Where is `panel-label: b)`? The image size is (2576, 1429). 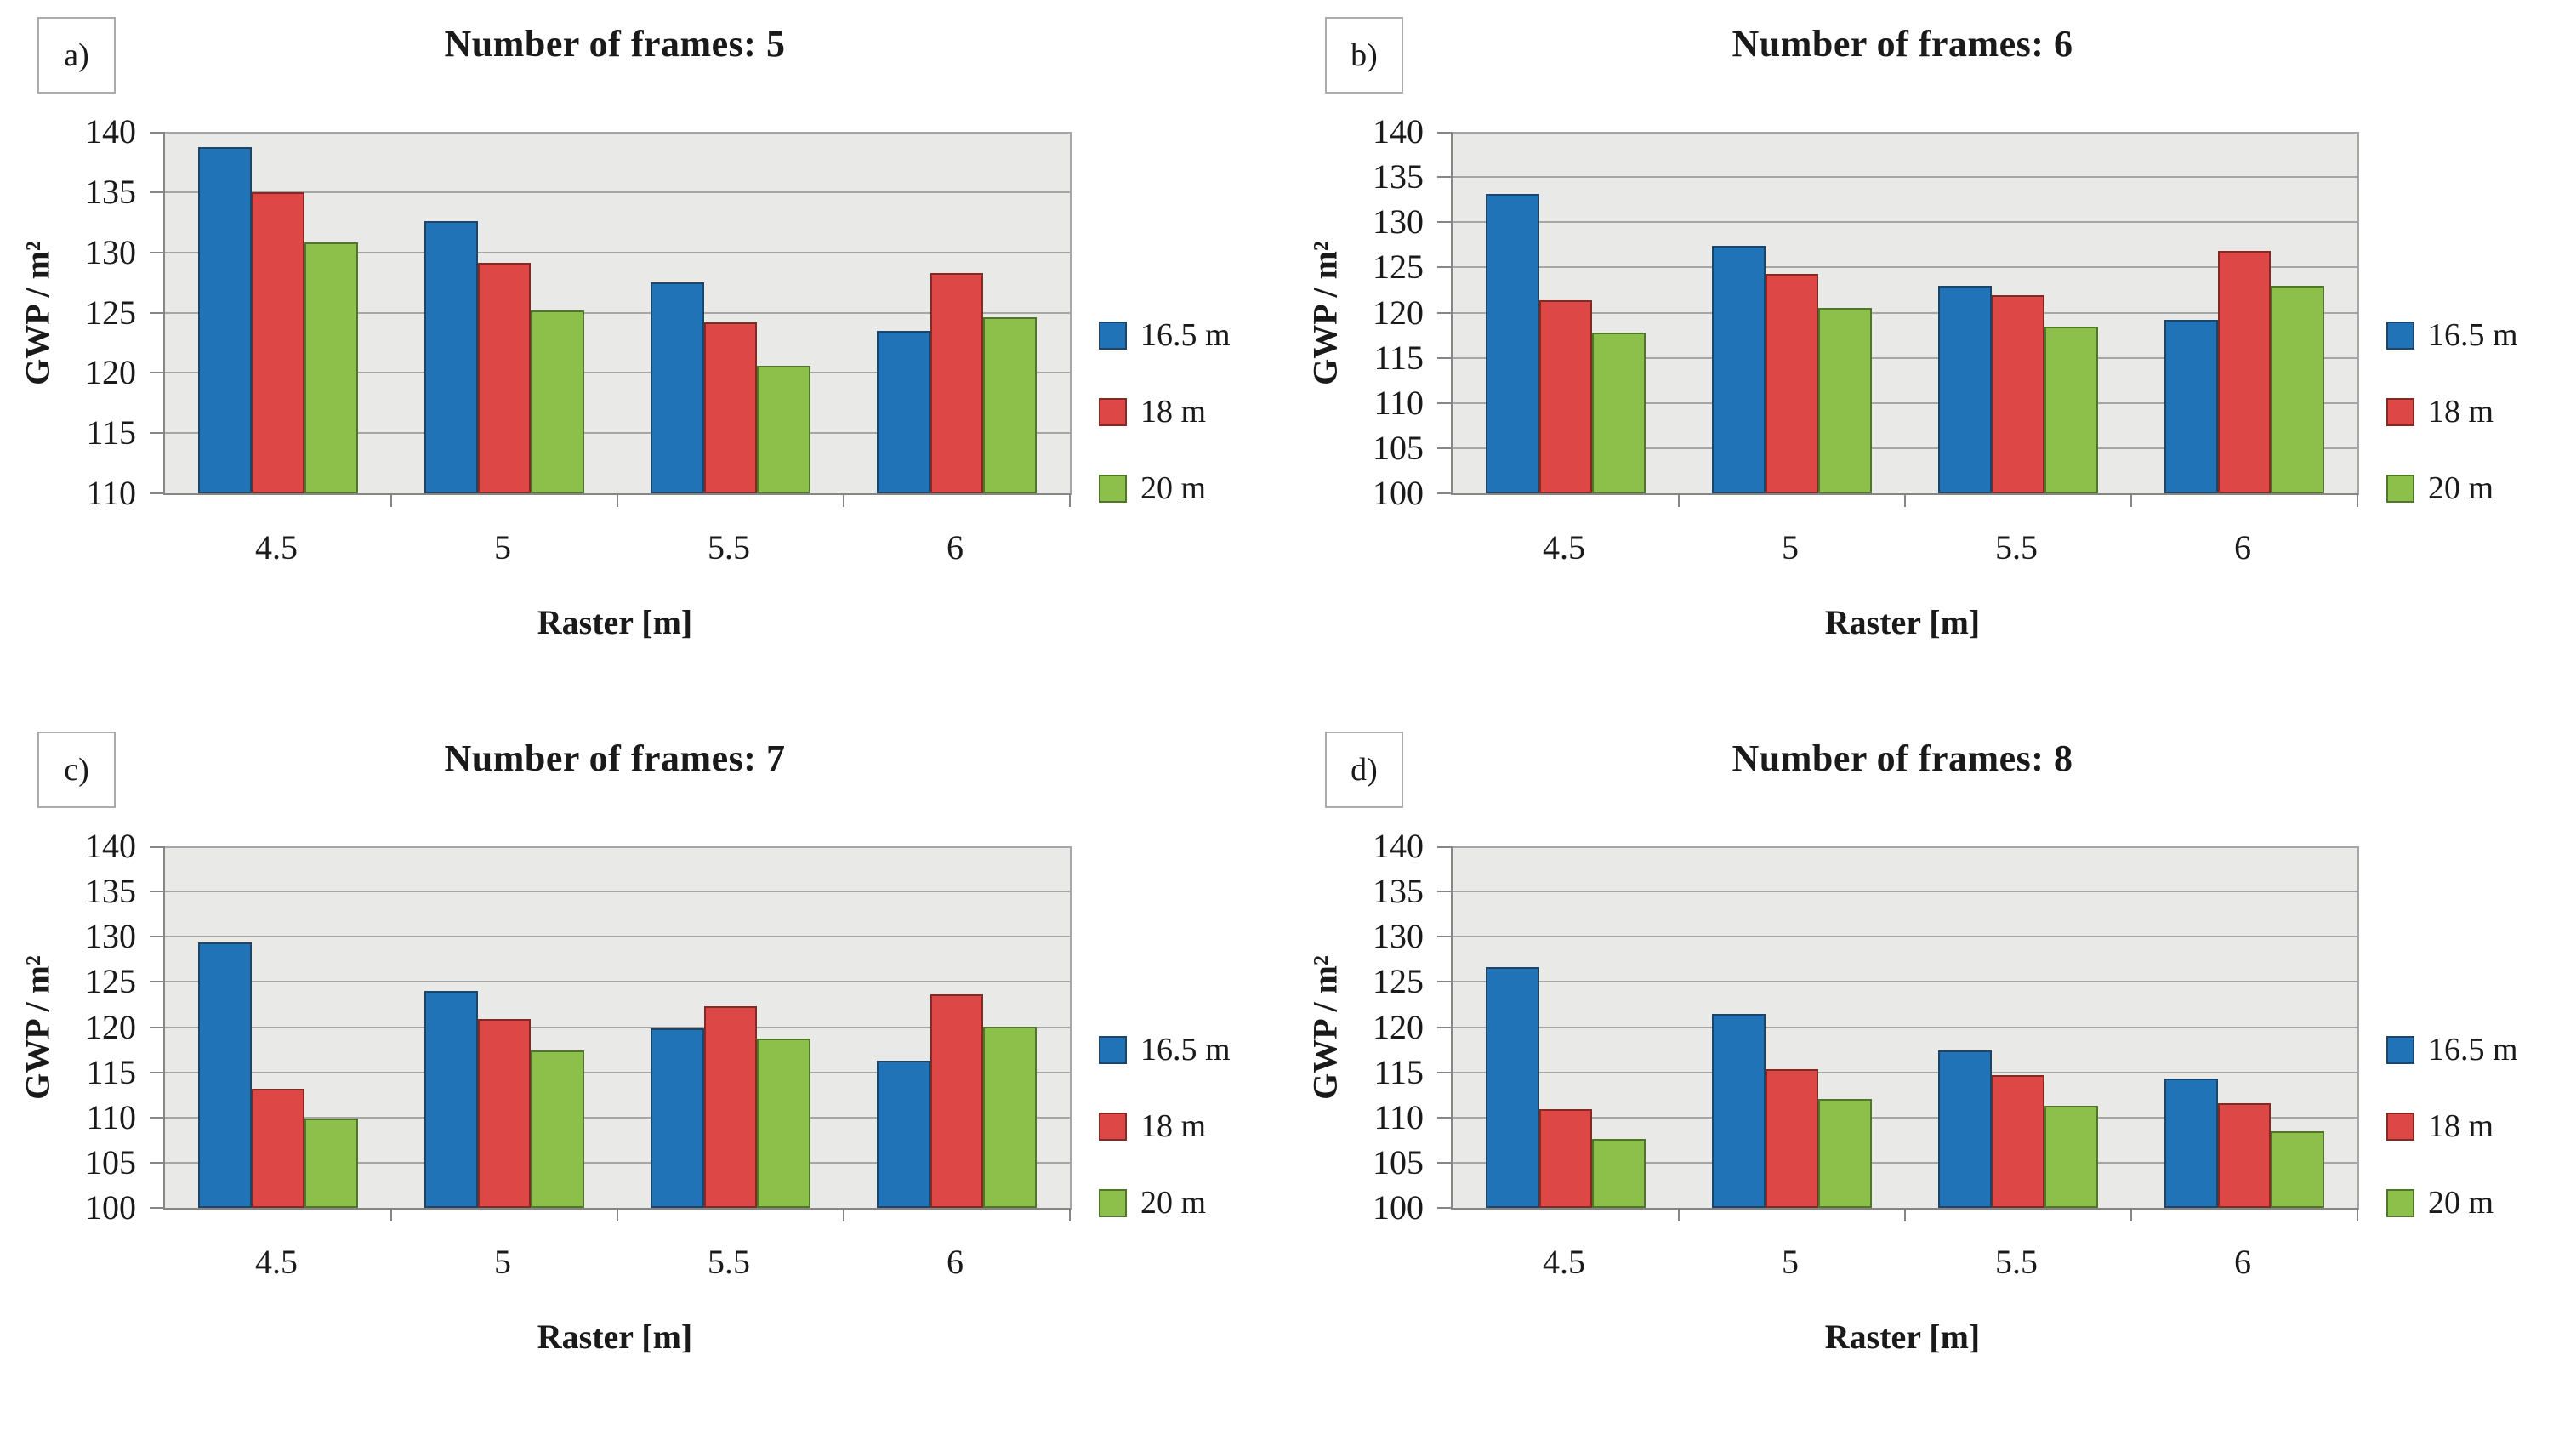 panel-label: b) is located at coordinates (1364, 55).